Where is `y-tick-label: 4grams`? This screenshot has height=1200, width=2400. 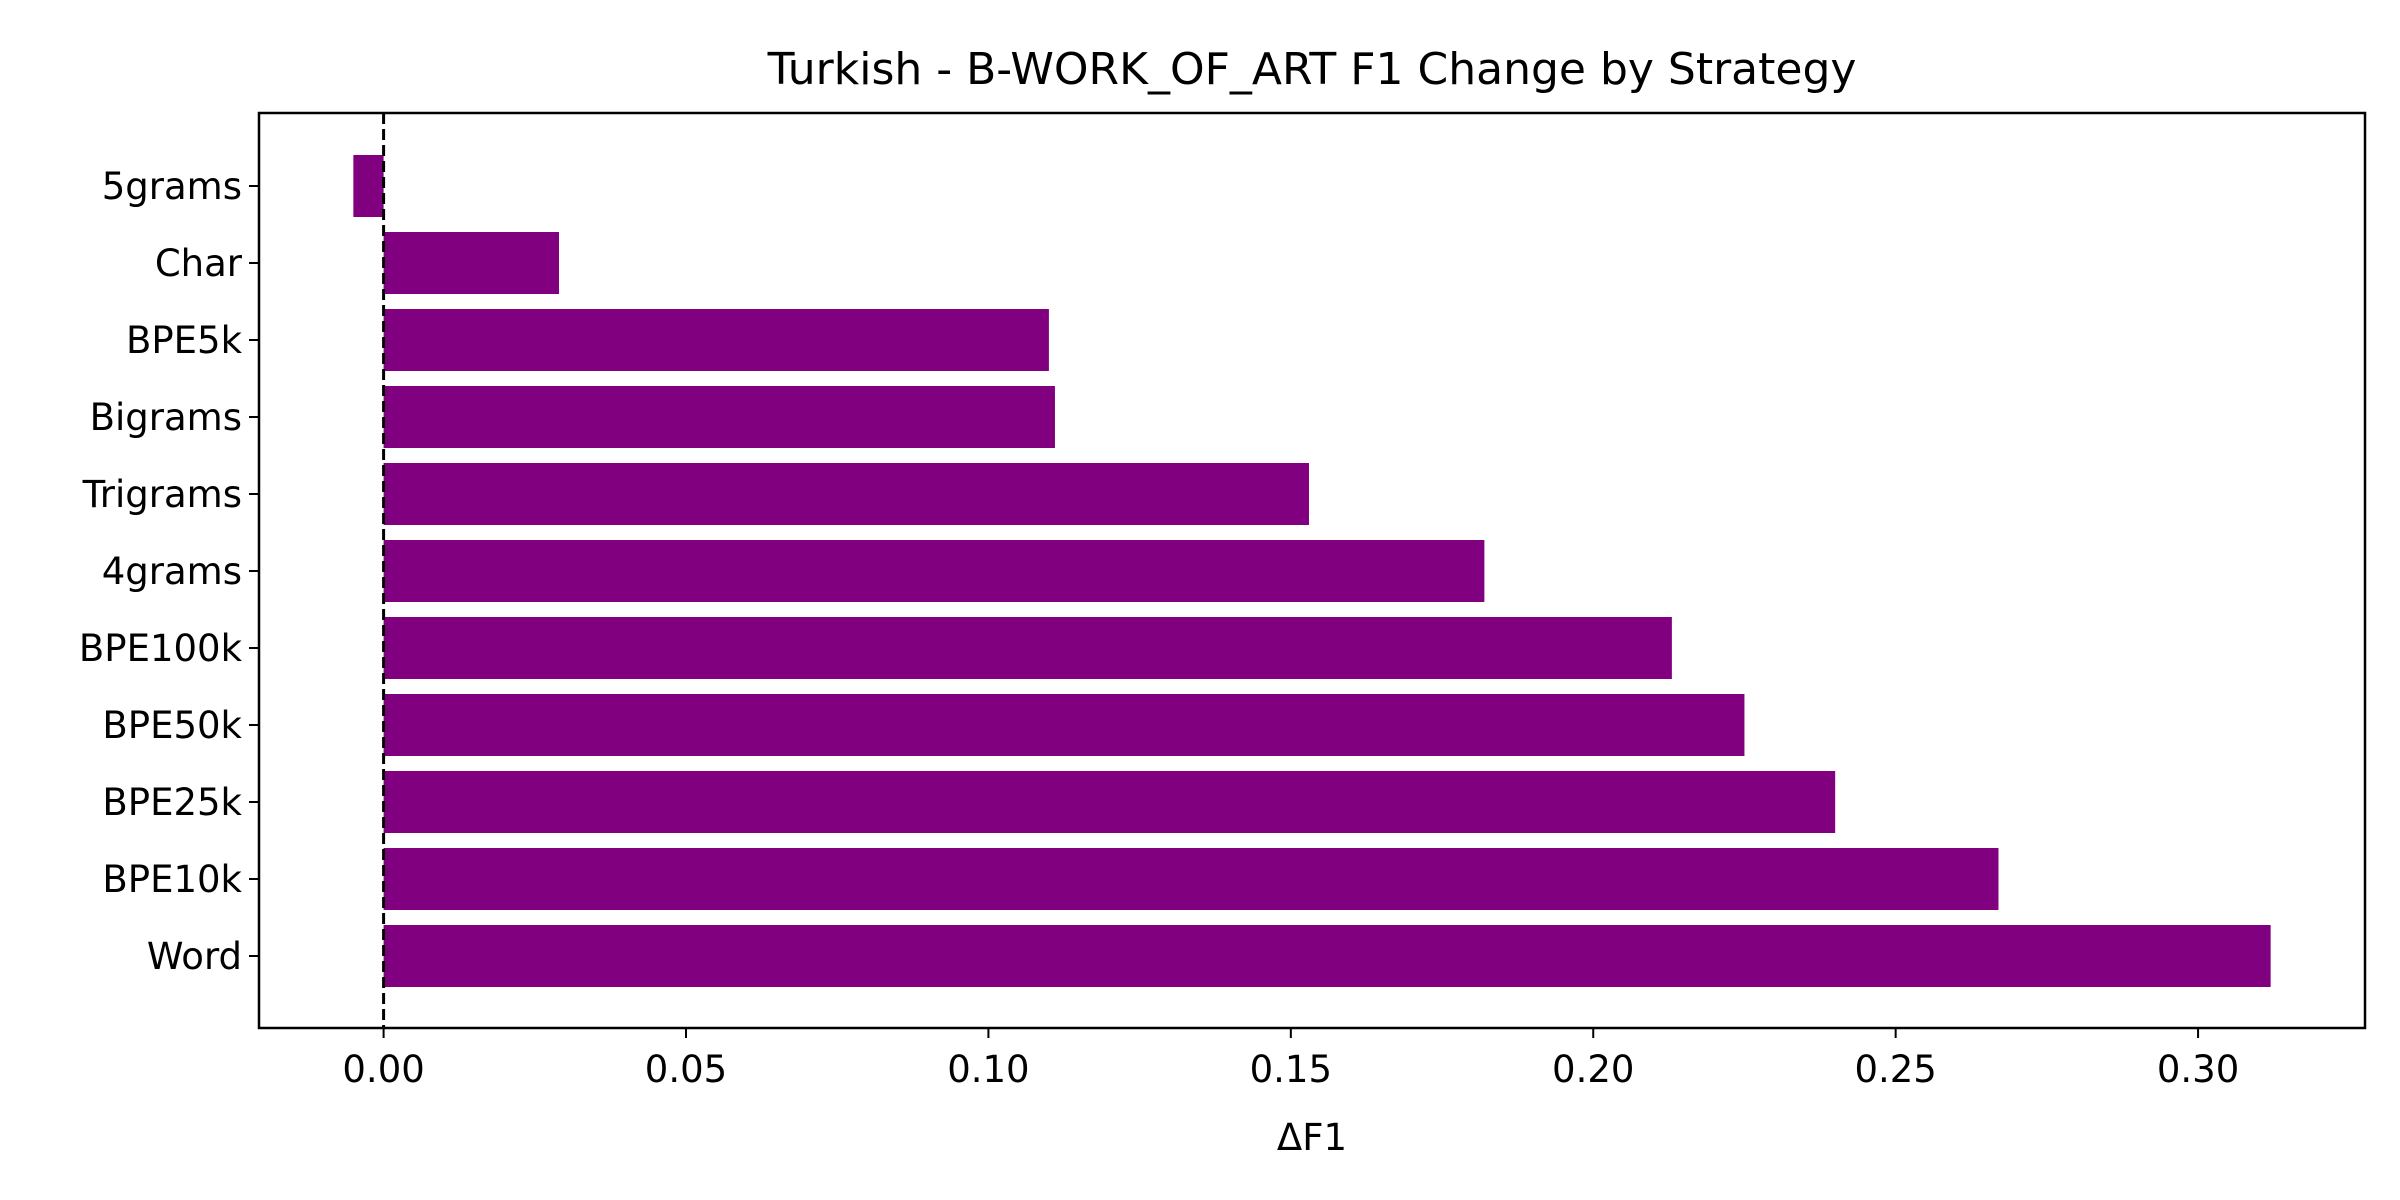 y-tick-label: 4grams is located at coordinates (172, 571).